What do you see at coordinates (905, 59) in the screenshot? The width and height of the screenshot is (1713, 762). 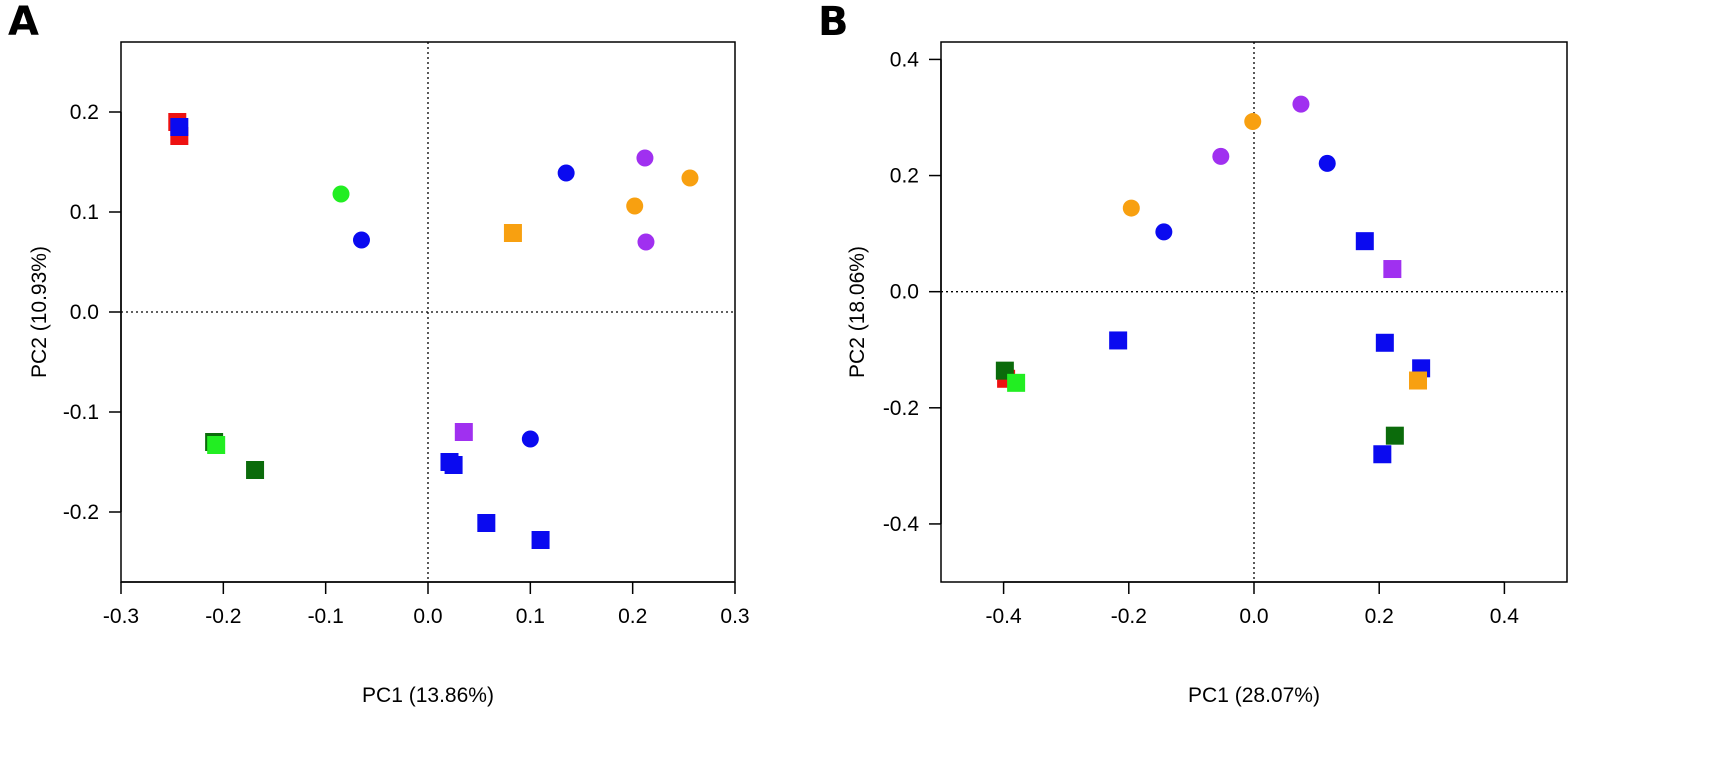 I see `y-tick-label: 0.4` at bounding box center [905, 59].